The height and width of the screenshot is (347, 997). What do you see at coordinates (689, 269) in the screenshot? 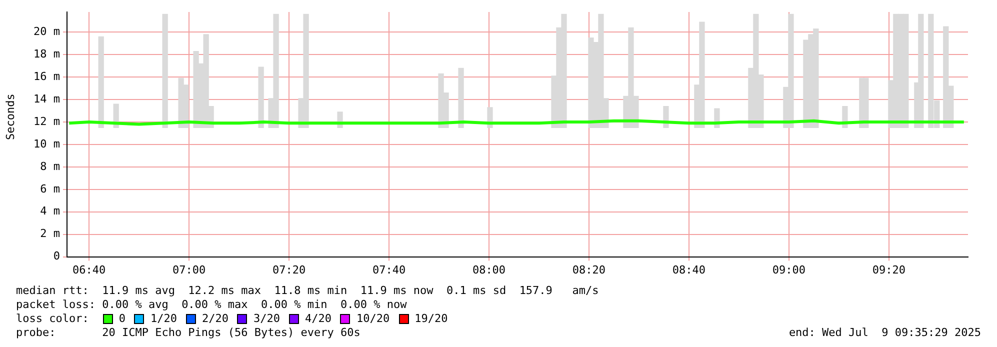
I see `x-tick-label: 08:40` at bounding box center [689, 269].